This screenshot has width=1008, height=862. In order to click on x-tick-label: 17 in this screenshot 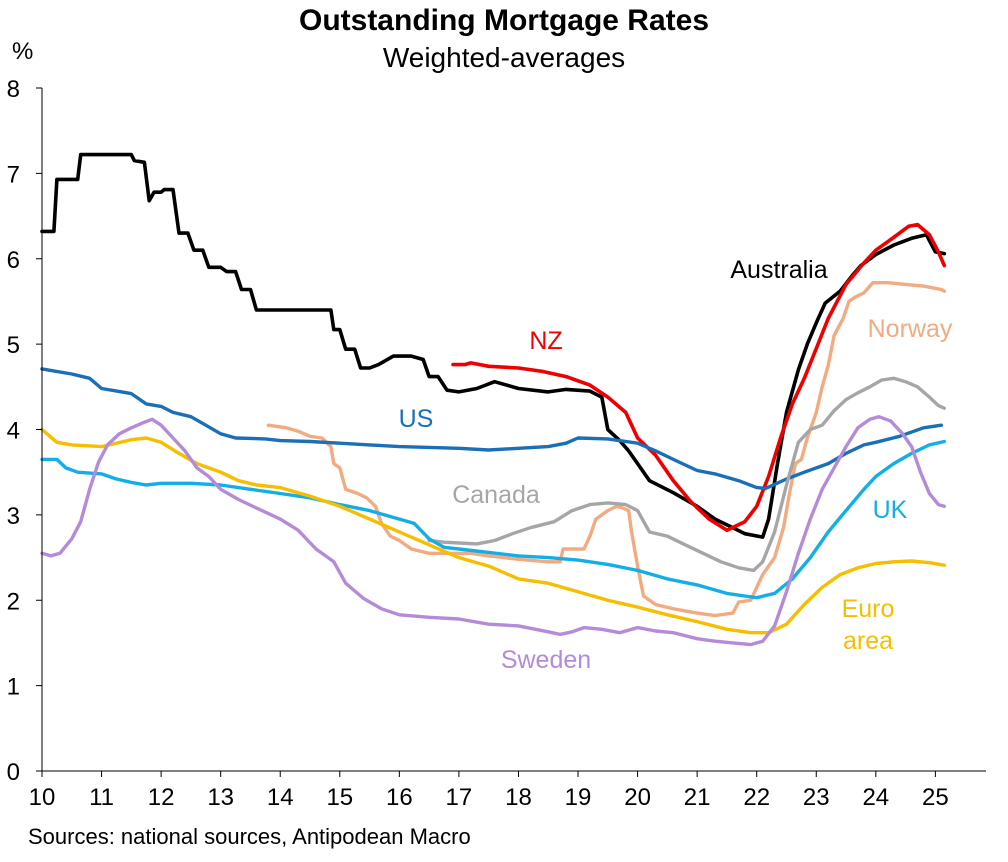, I will do `click(459, 797)`.